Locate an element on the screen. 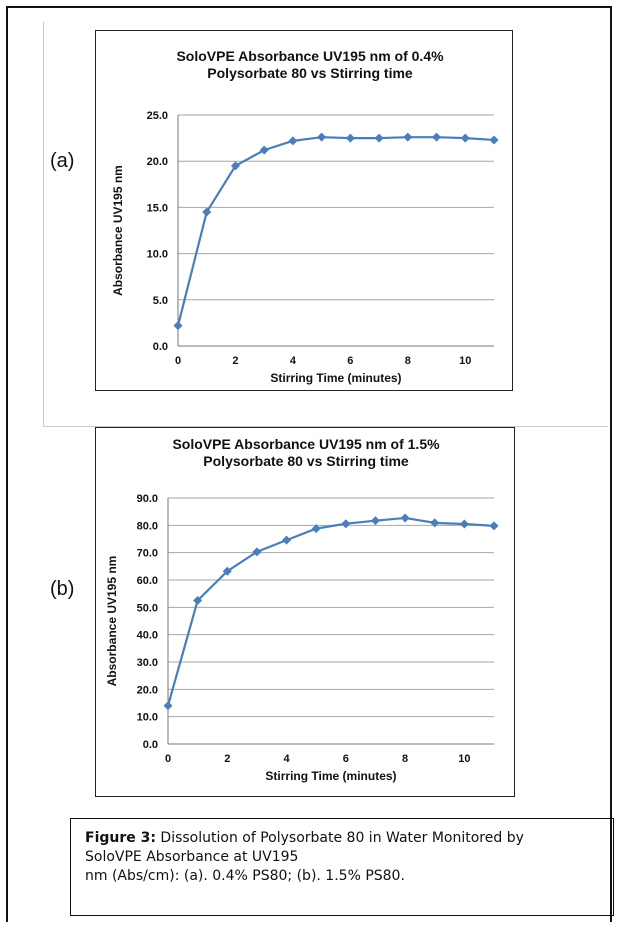  y-tick-label: 25.0 is located at coordinates (157, 116).